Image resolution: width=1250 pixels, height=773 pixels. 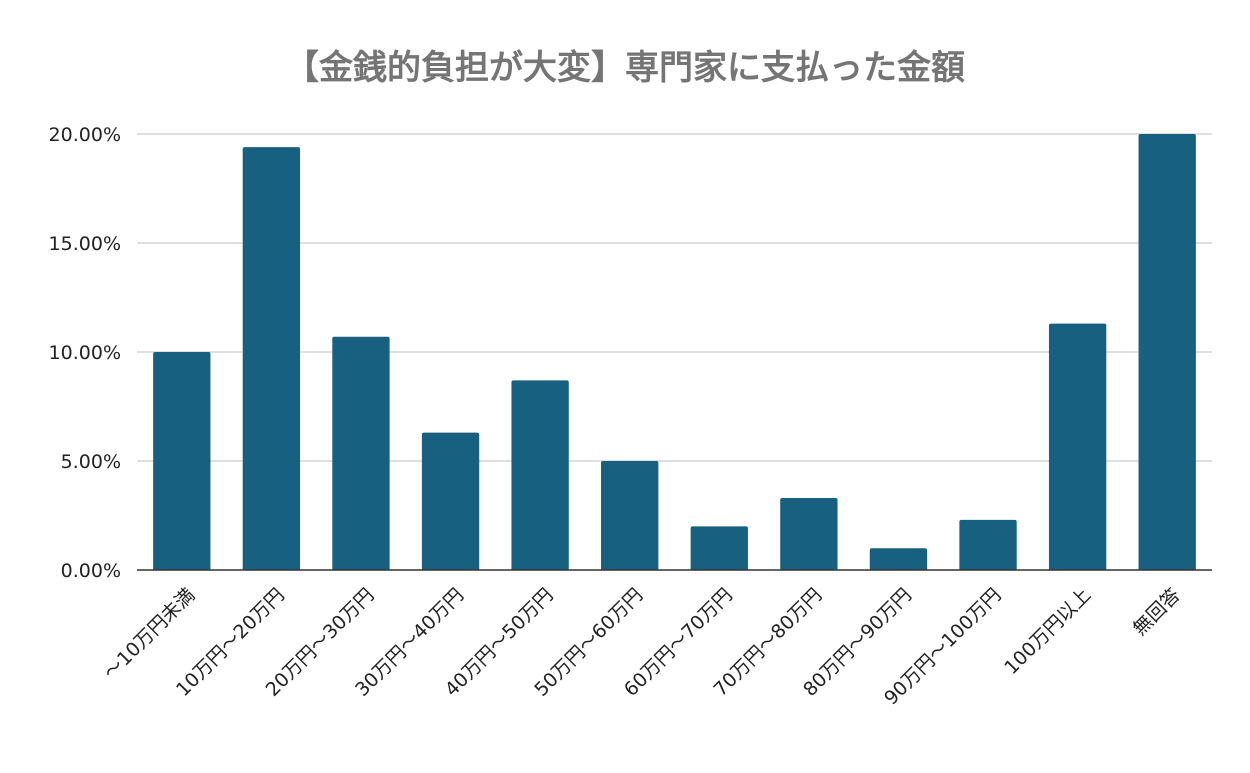 I want to click on y-tick-label: 15.00%, so click(x=85, y=244).